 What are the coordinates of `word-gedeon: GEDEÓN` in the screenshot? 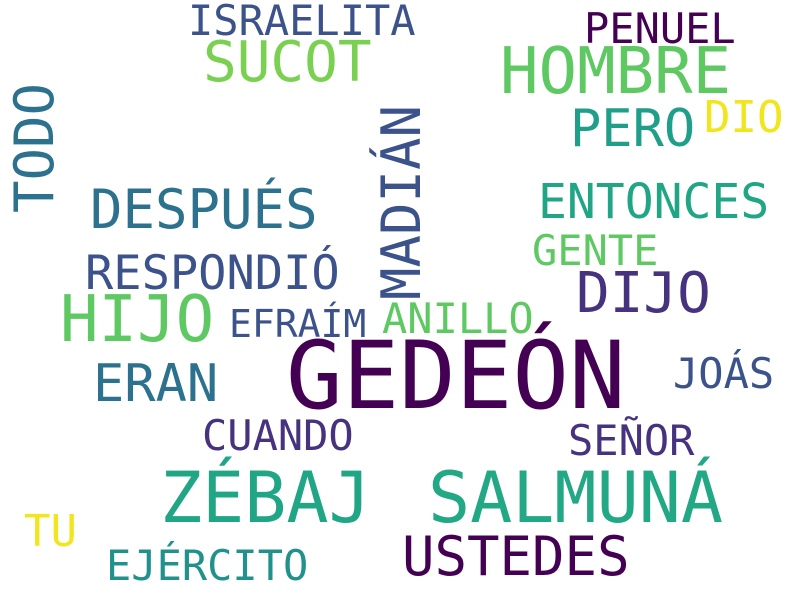 It's located at (456, 376).